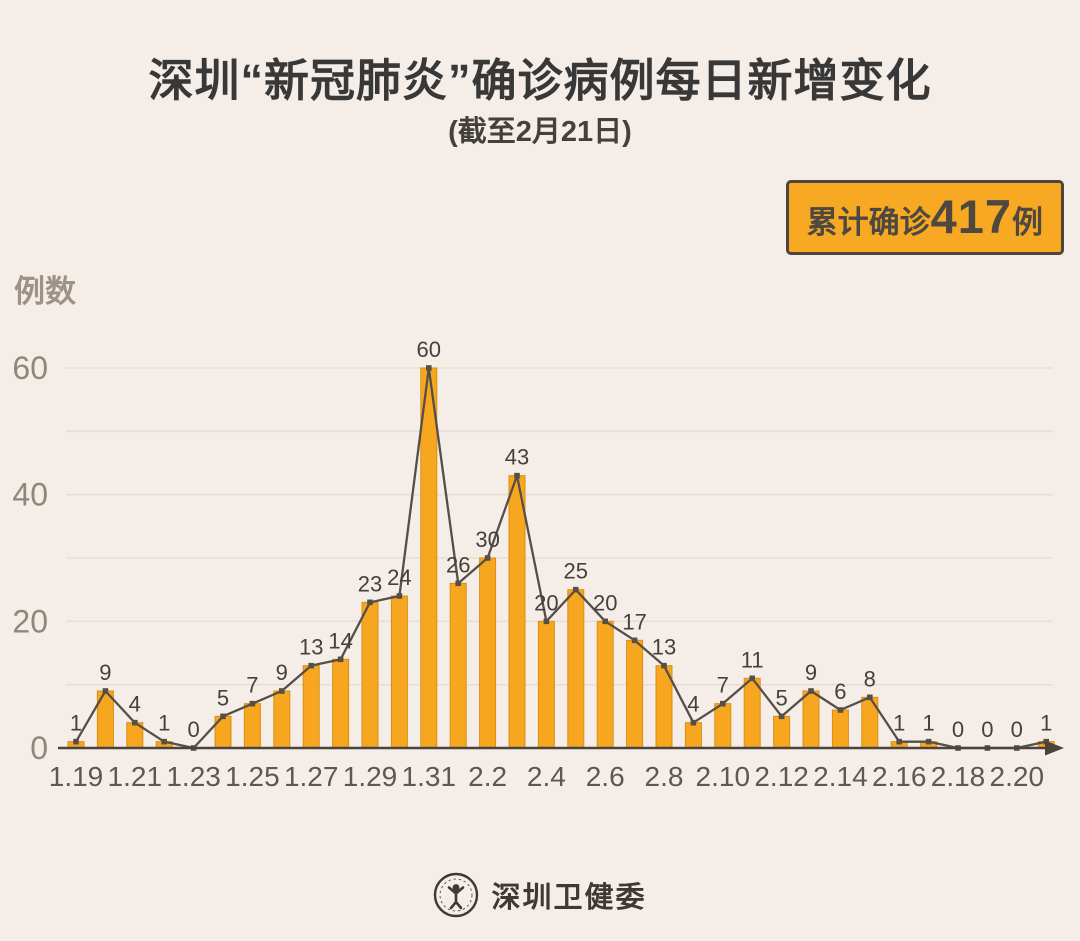  What do you see at coordinates (1027, 222) in the screenshot?
I see `badge-suffix: 例` at bounding box center [1027, 222].